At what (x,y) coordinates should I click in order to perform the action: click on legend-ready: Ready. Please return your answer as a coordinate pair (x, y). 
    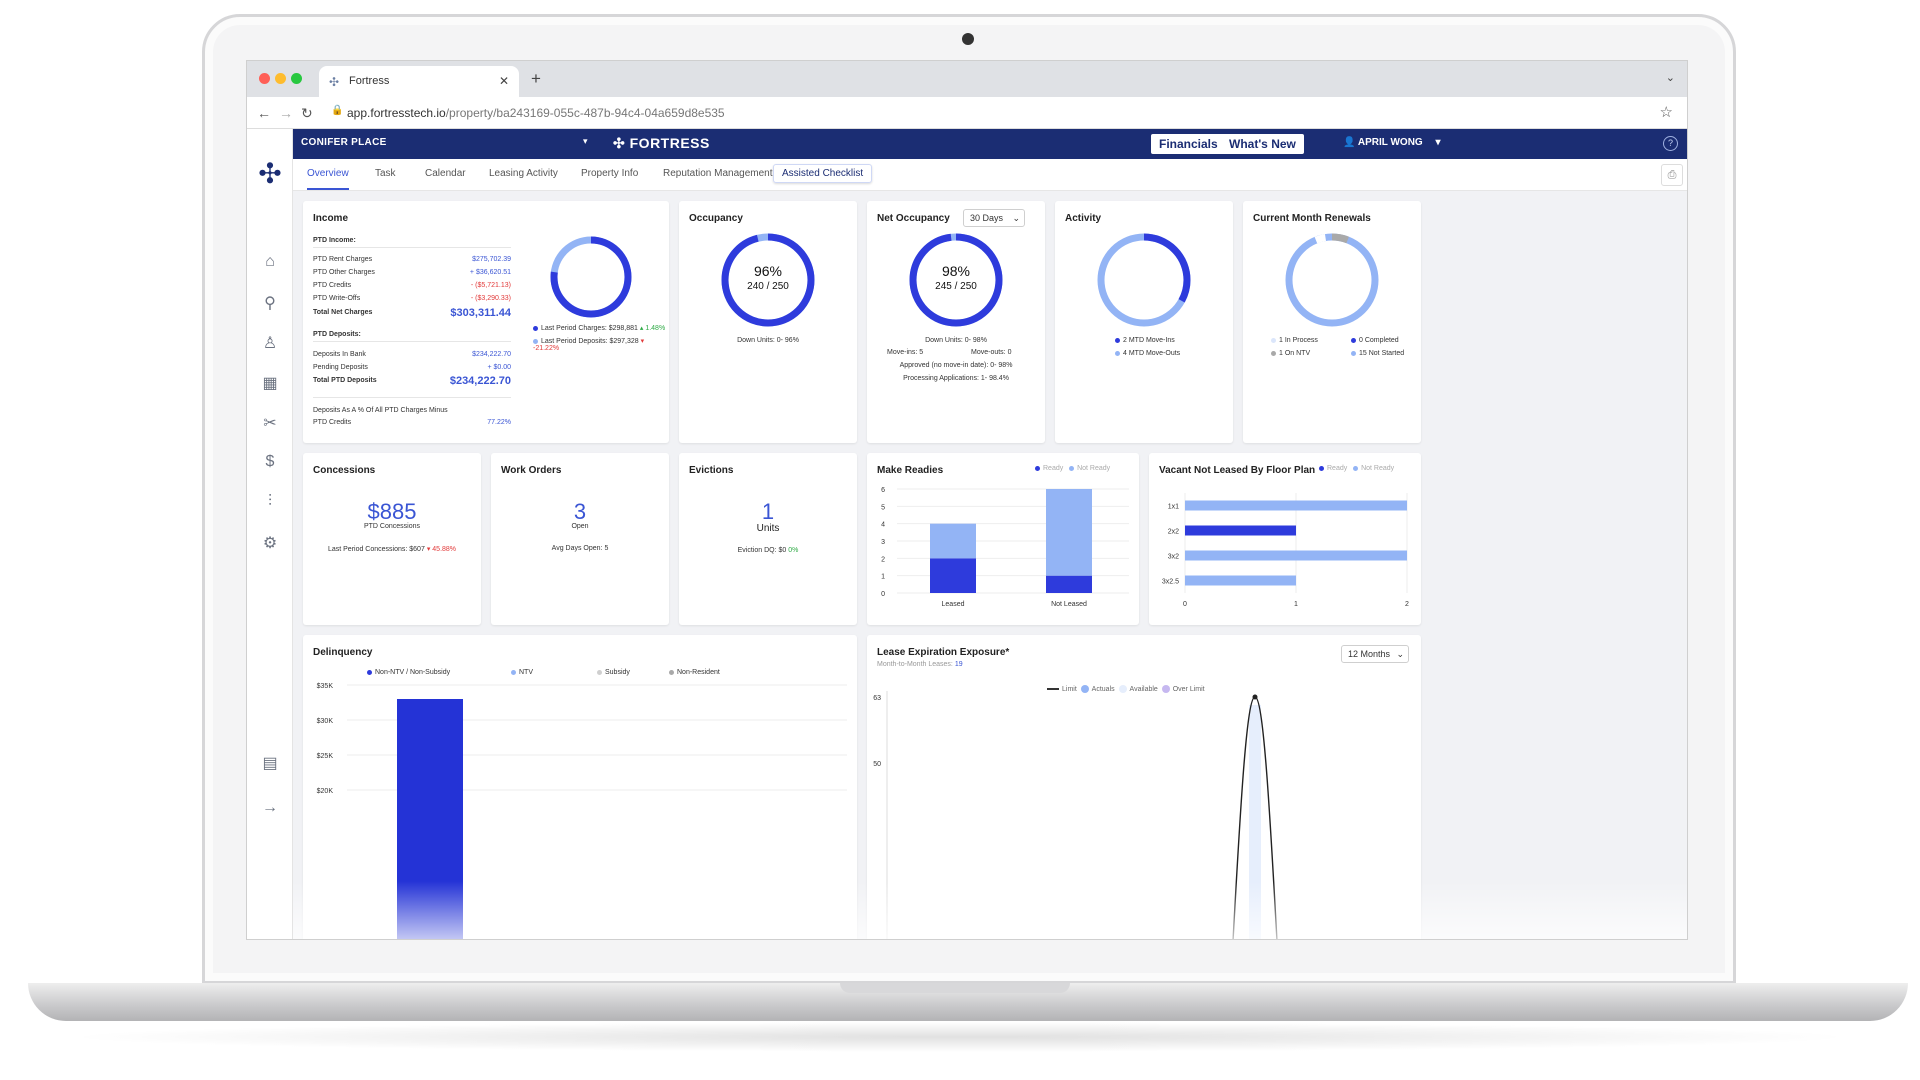
    Looking at the image, I should click on (1053, 468).